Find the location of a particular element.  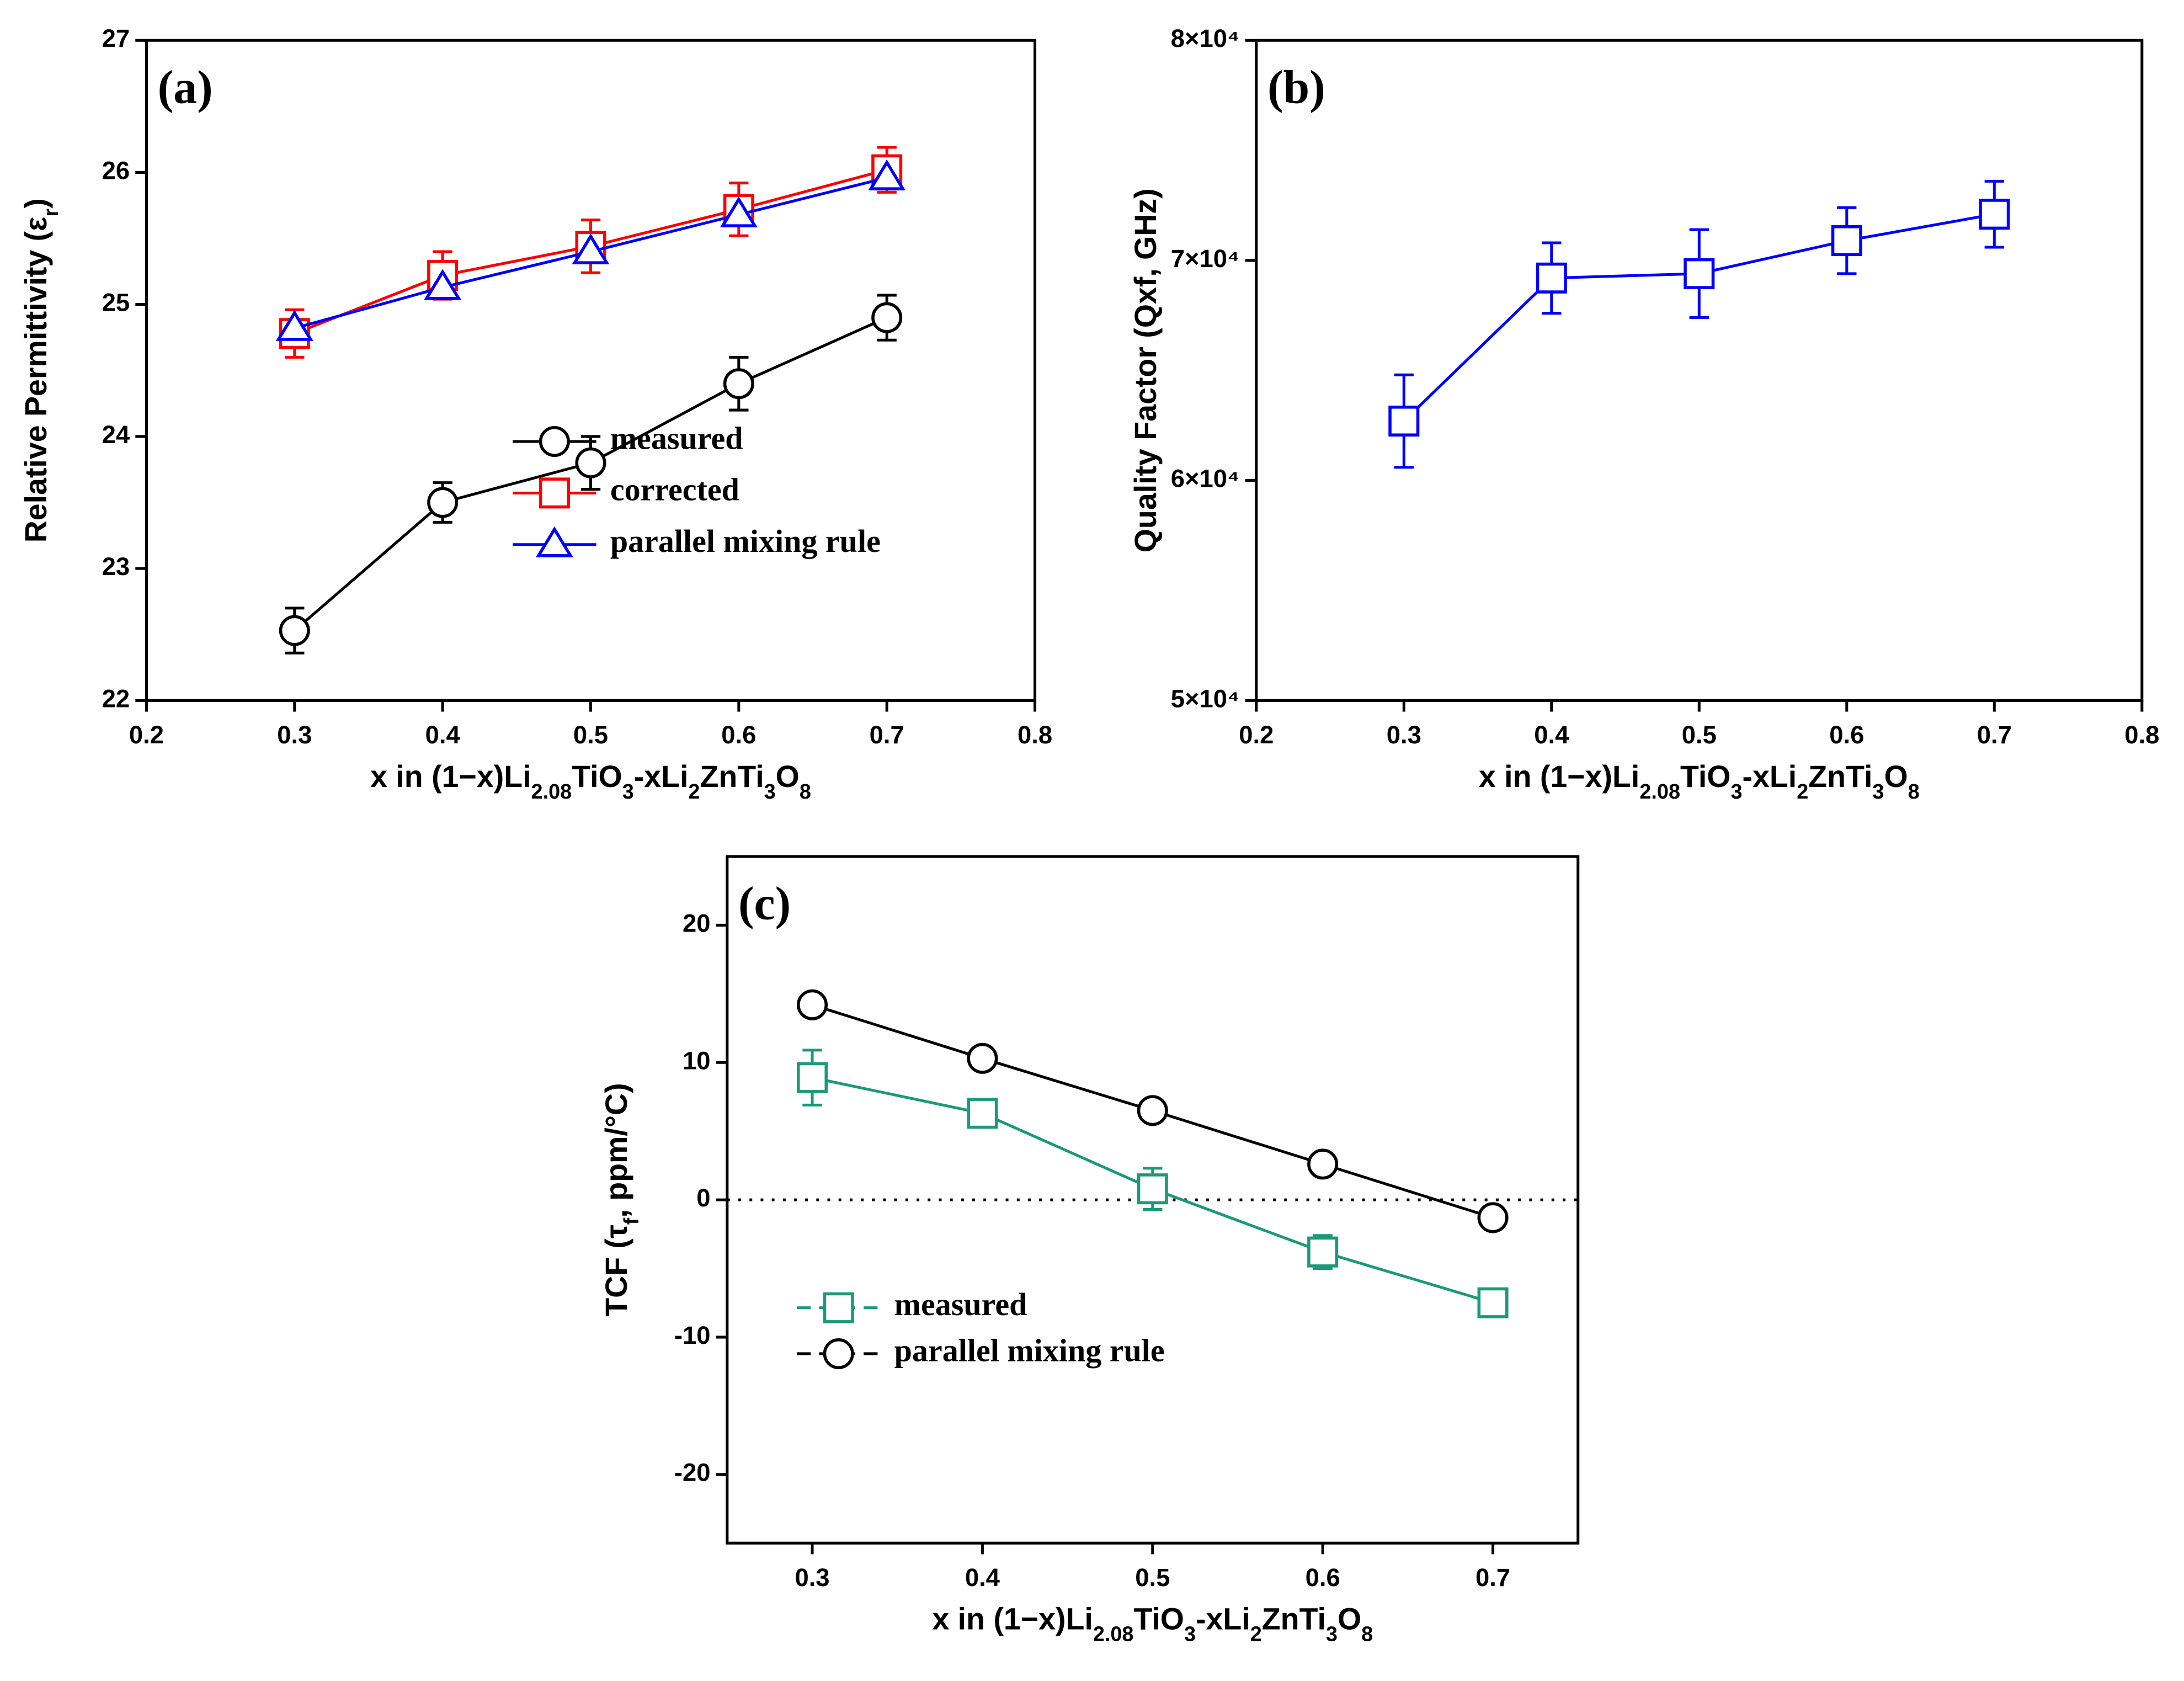

label-part: ) is located at coordinates (36, 203).